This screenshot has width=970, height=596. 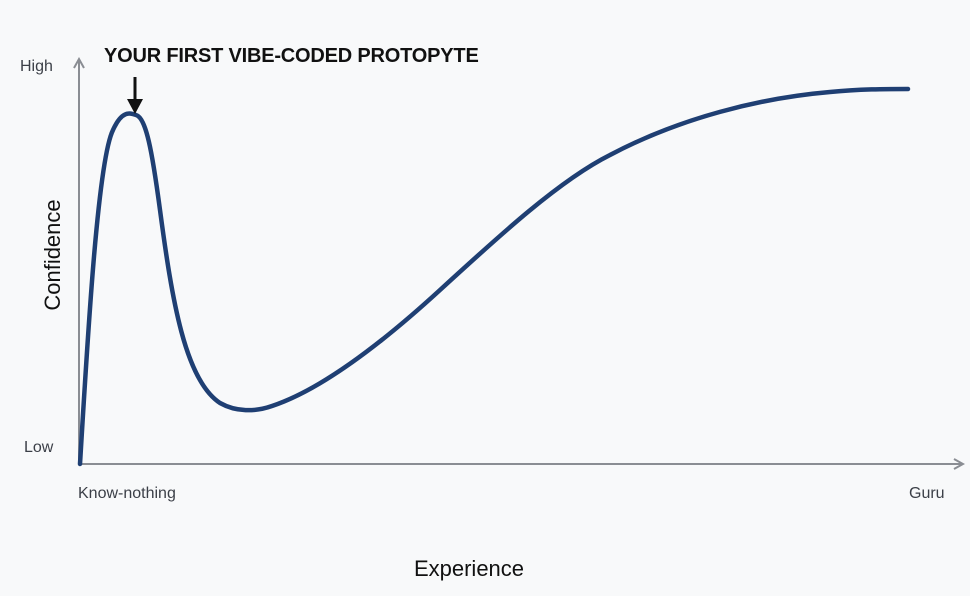 What do you see at coordinates (127, 493) in the screenshot?
I see `x-tick-low: Know-nothing` at bounding box center [127, 493].